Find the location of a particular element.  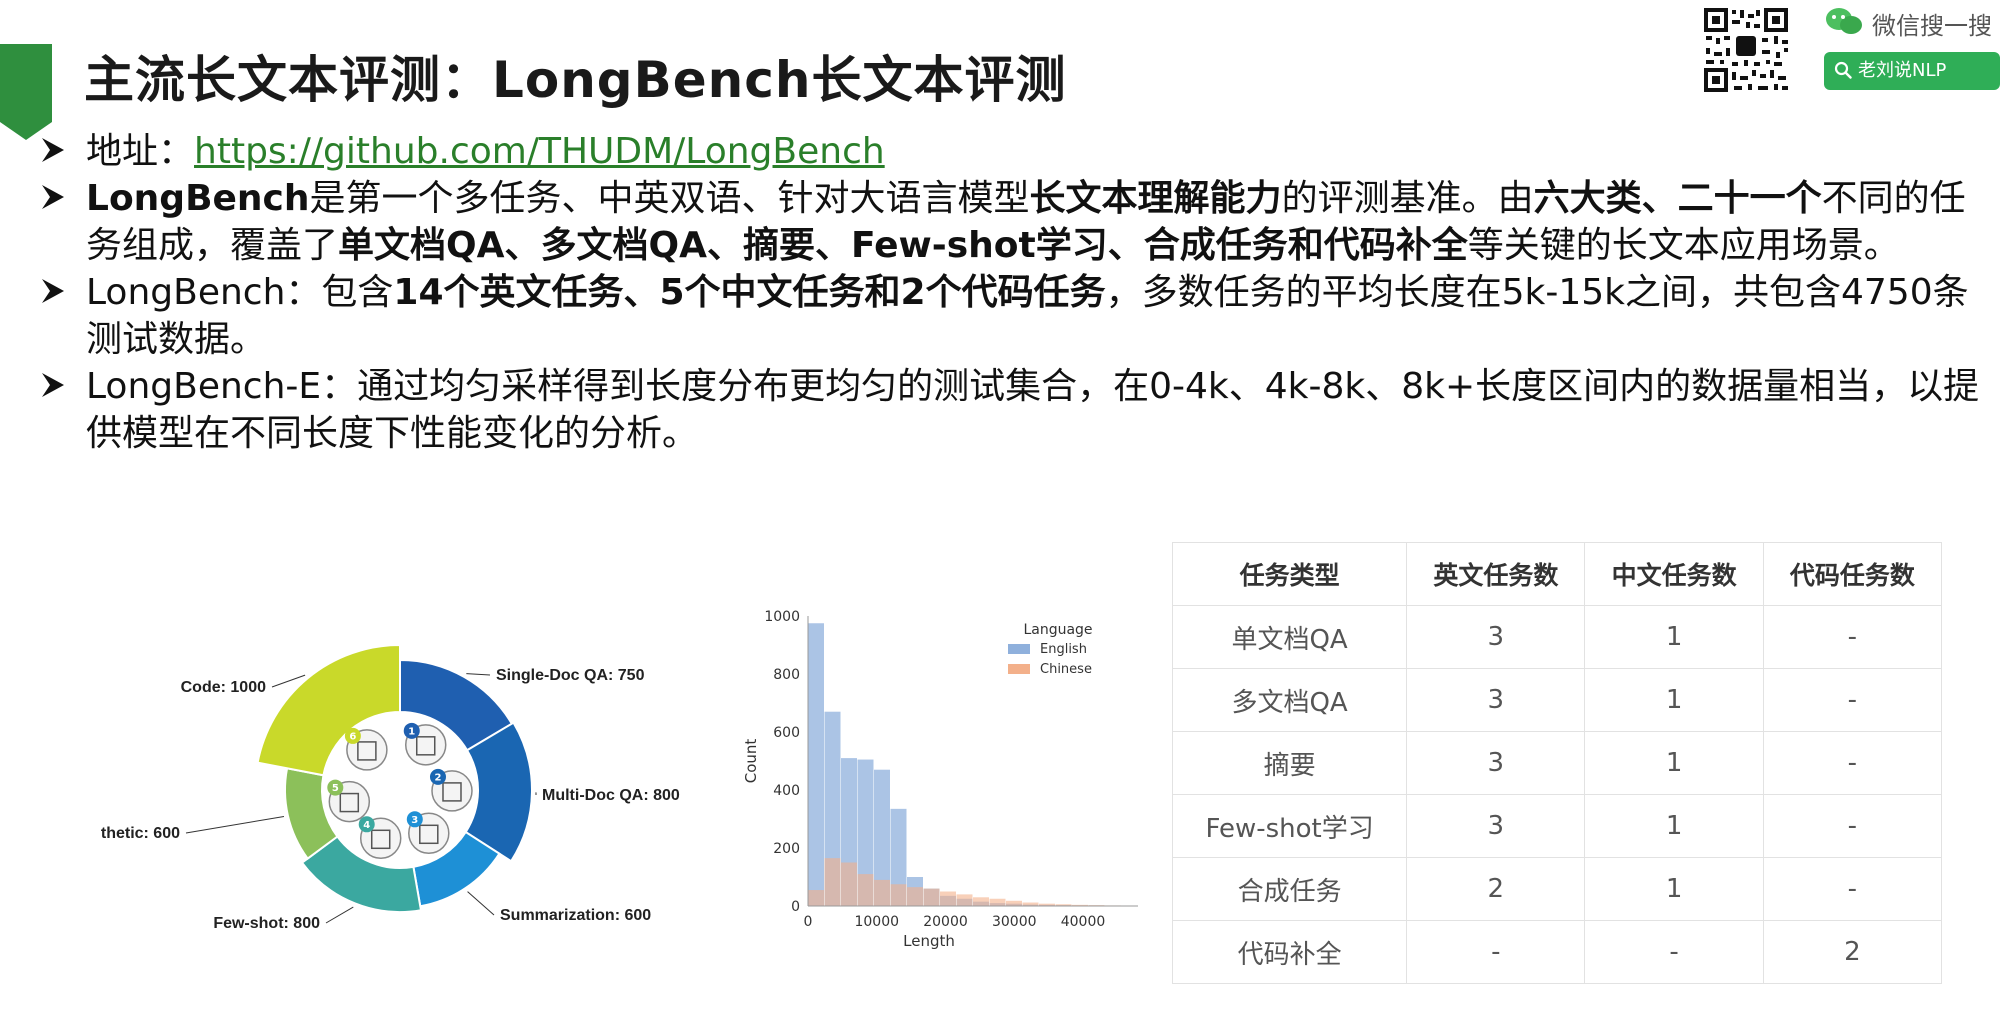

wechat-search-label: 微信搜一搜 is located at coordinates (1932, 26).